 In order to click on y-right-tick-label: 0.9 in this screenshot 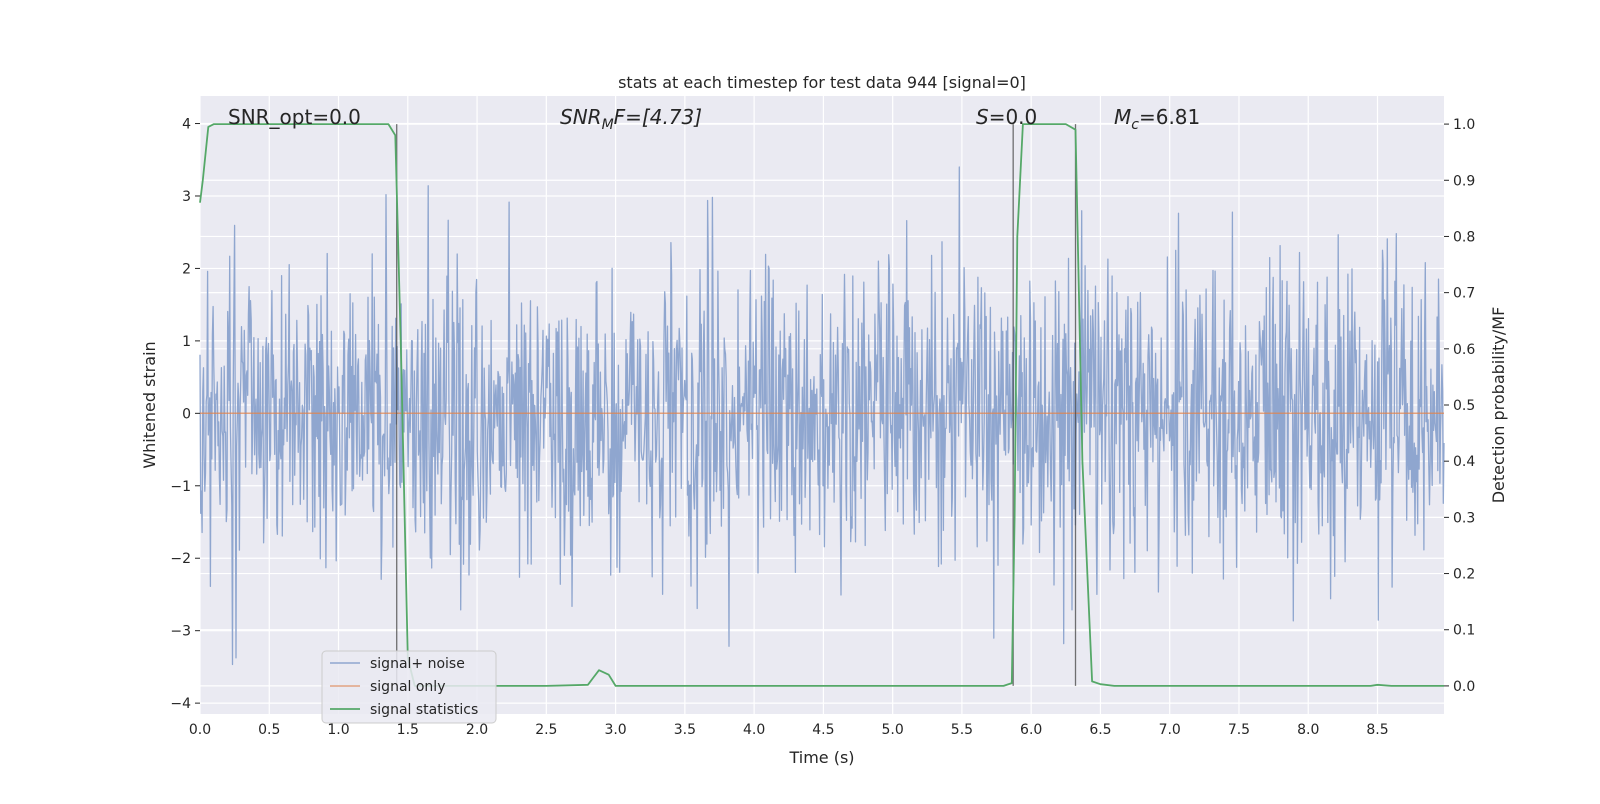, I will do `click(1464, 181)`.